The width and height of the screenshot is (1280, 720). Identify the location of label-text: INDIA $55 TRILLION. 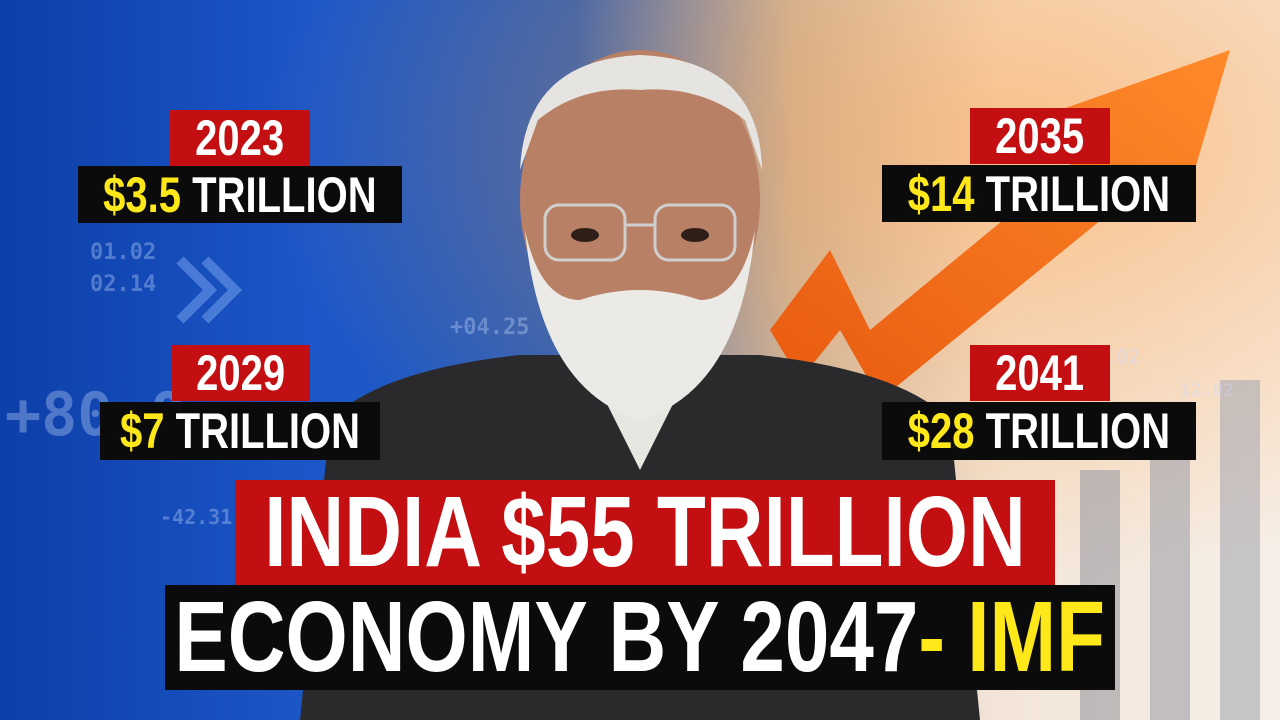
(645, 532).